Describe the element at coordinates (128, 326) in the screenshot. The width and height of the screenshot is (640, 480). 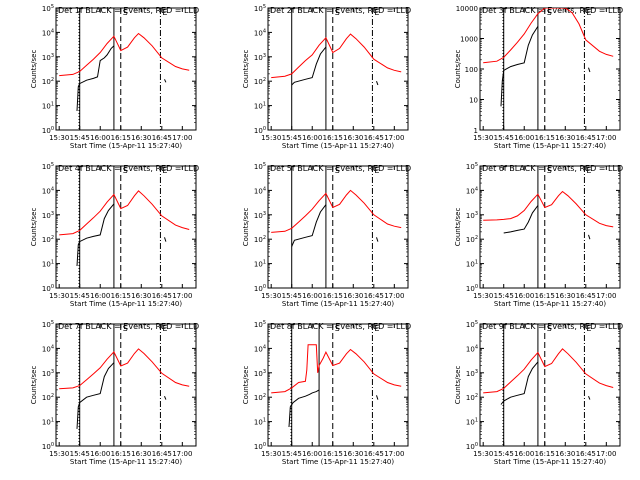
I see `panel-title: Det 7f BLACK = Events, RED = LLD` at that location.